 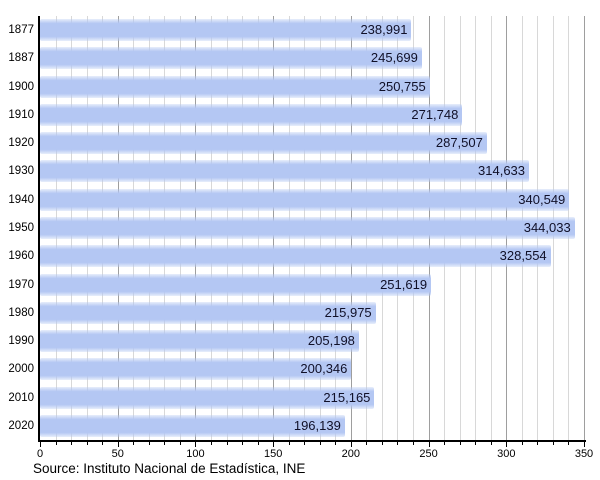 What do you see at coordinates (312, 143) in the screenshot?
I see `bar-row-1920: 287,507` at bounding box center [312, 143].